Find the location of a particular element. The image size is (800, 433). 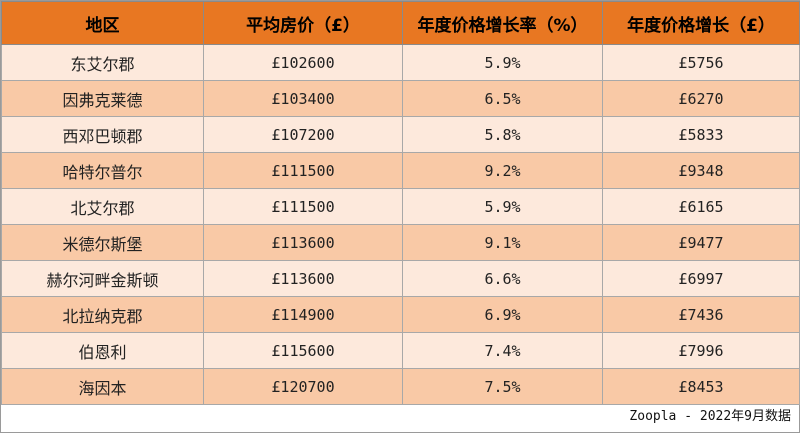

cell-growth-rate: 6.5% is located at coordinates (502, 98).